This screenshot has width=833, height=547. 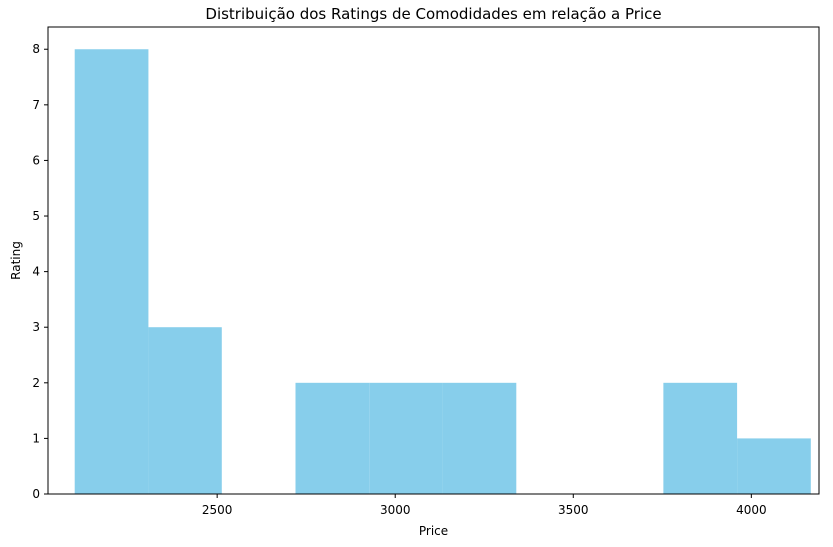 What do you see at coordinates (751, 510) in the screenshot?
I see `x-tick-label-3: 4000` at bounding box center [751, 510].